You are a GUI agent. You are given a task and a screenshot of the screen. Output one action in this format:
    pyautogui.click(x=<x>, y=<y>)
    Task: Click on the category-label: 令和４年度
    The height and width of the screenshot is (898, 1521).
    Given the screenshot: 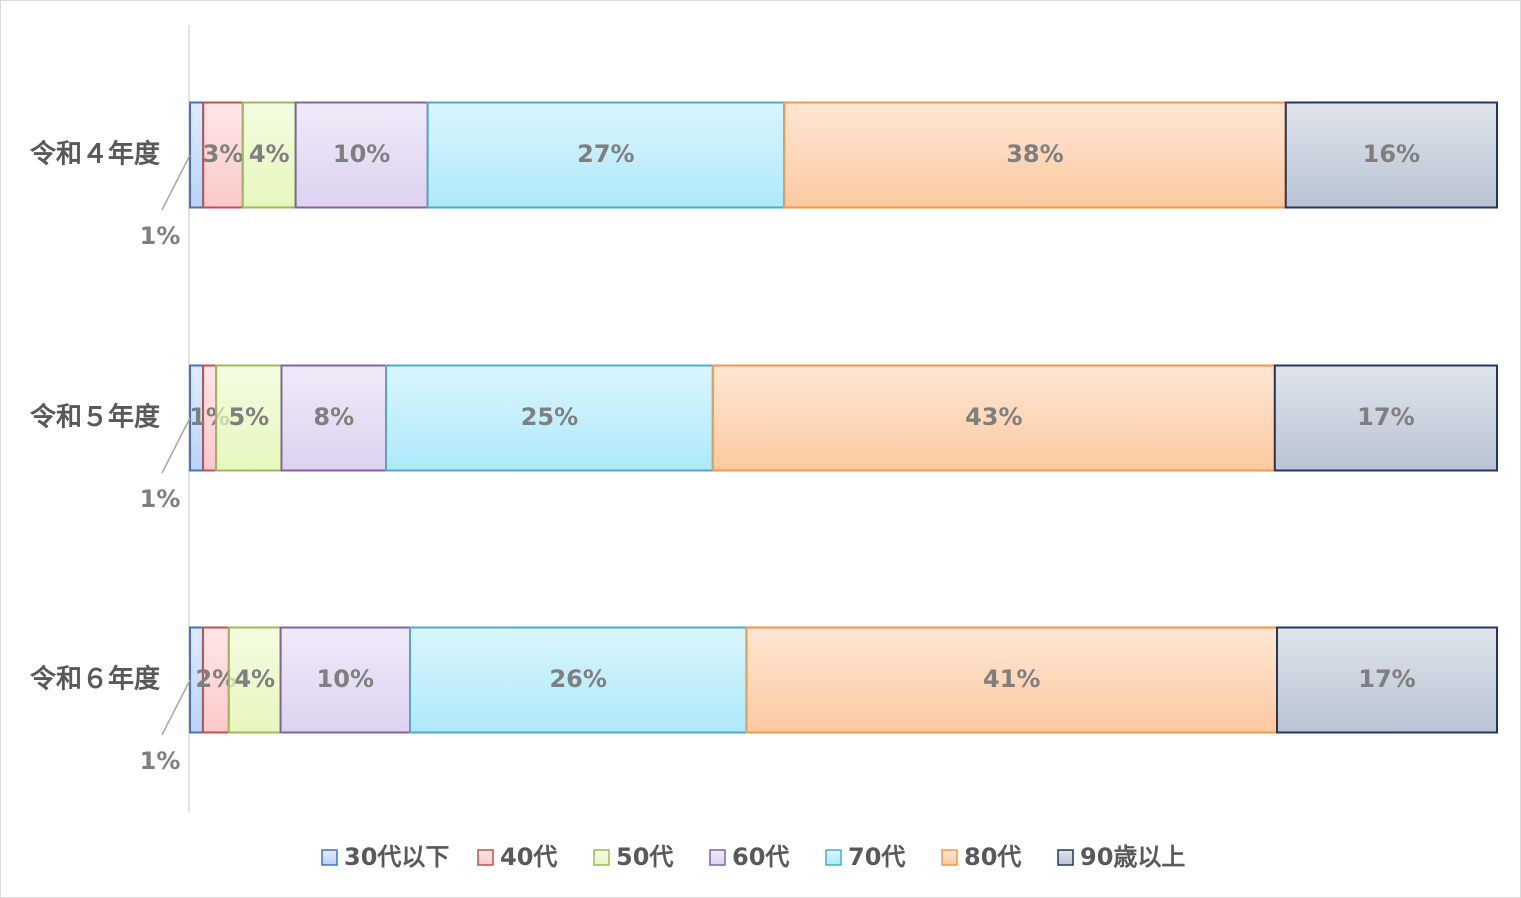 What is the action you would take?
    pyautogui.click(x=95, y=154)
    